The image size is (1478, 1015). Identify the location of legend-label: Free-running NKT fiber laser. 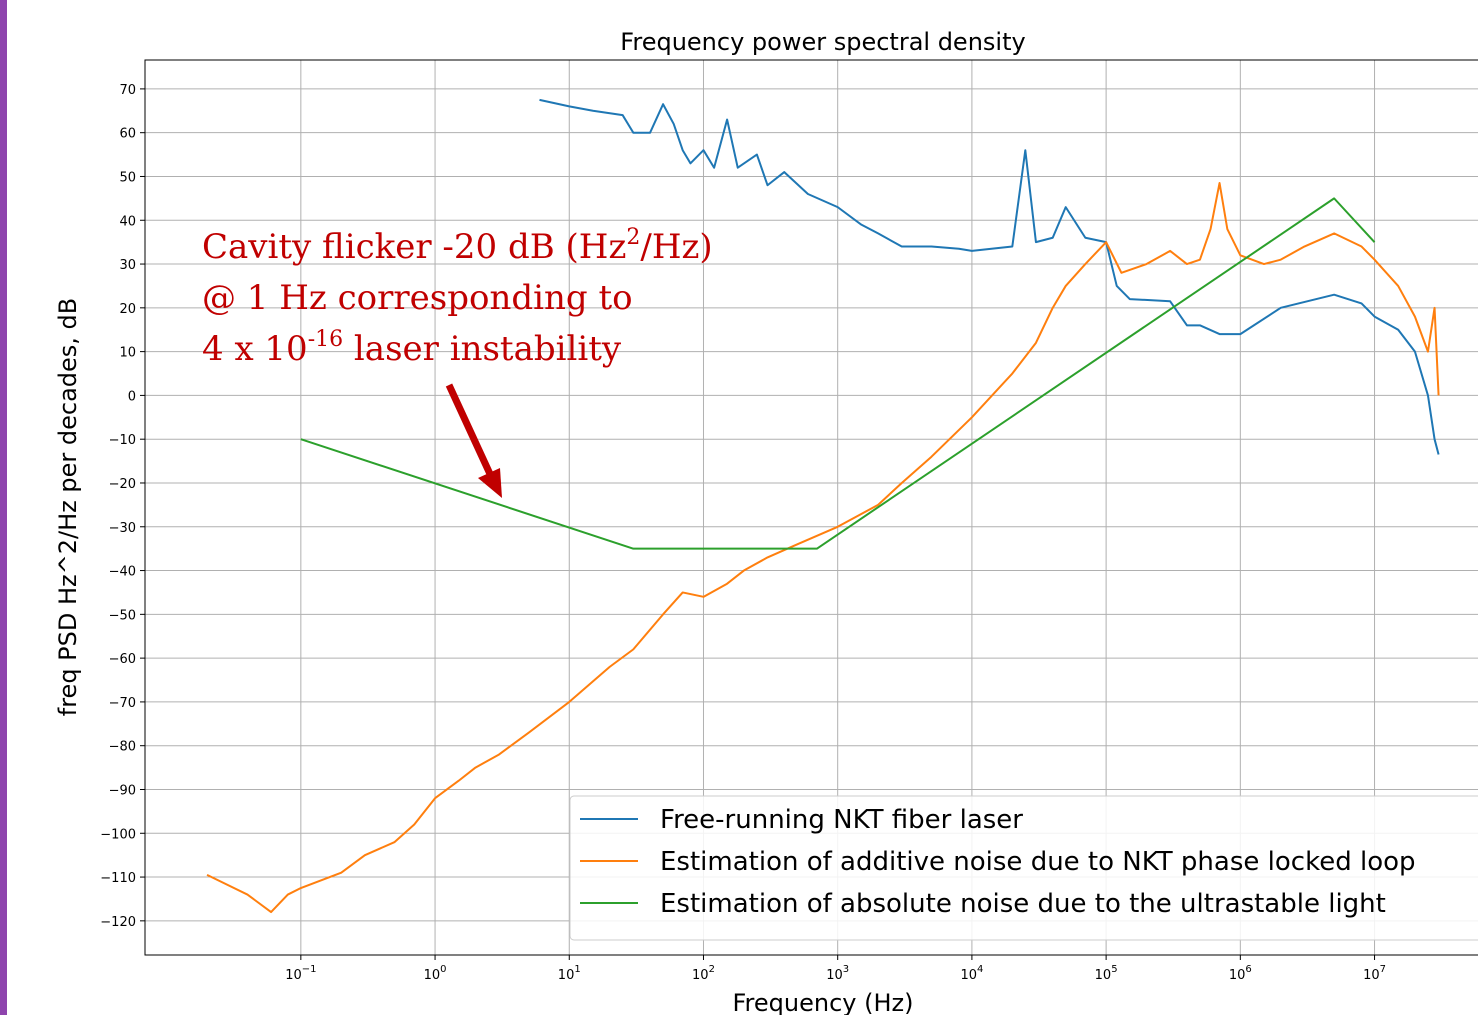
(841, 820).